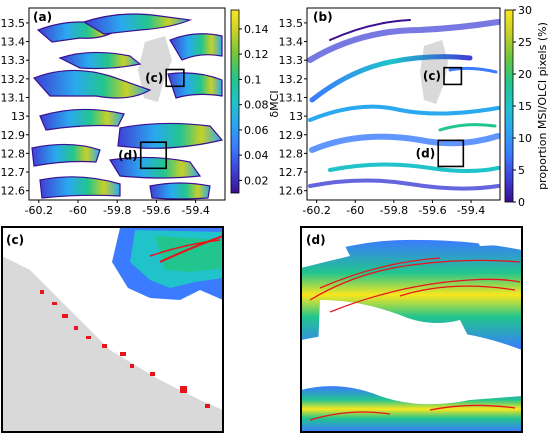 The height and width of the screenshot is (445, 550). What do you see at coordinates (542, 106) in the screenshot?
I see `colorbar-b-label: proportion MSI/OLCI pixels (%)` at bounding box center [542, 106].